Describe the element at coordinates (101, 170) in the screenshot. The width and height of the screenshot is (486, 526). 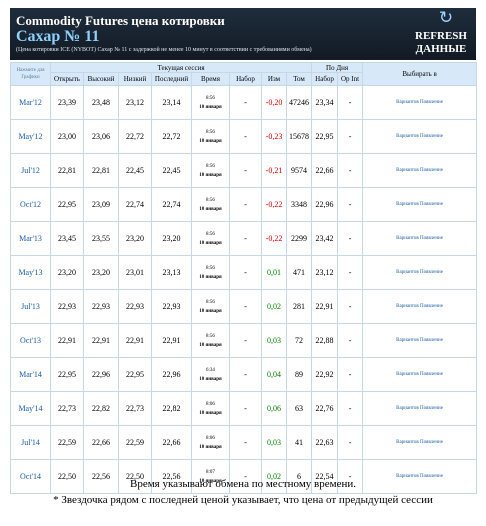
I see `high-cell: 22,81` at that location.